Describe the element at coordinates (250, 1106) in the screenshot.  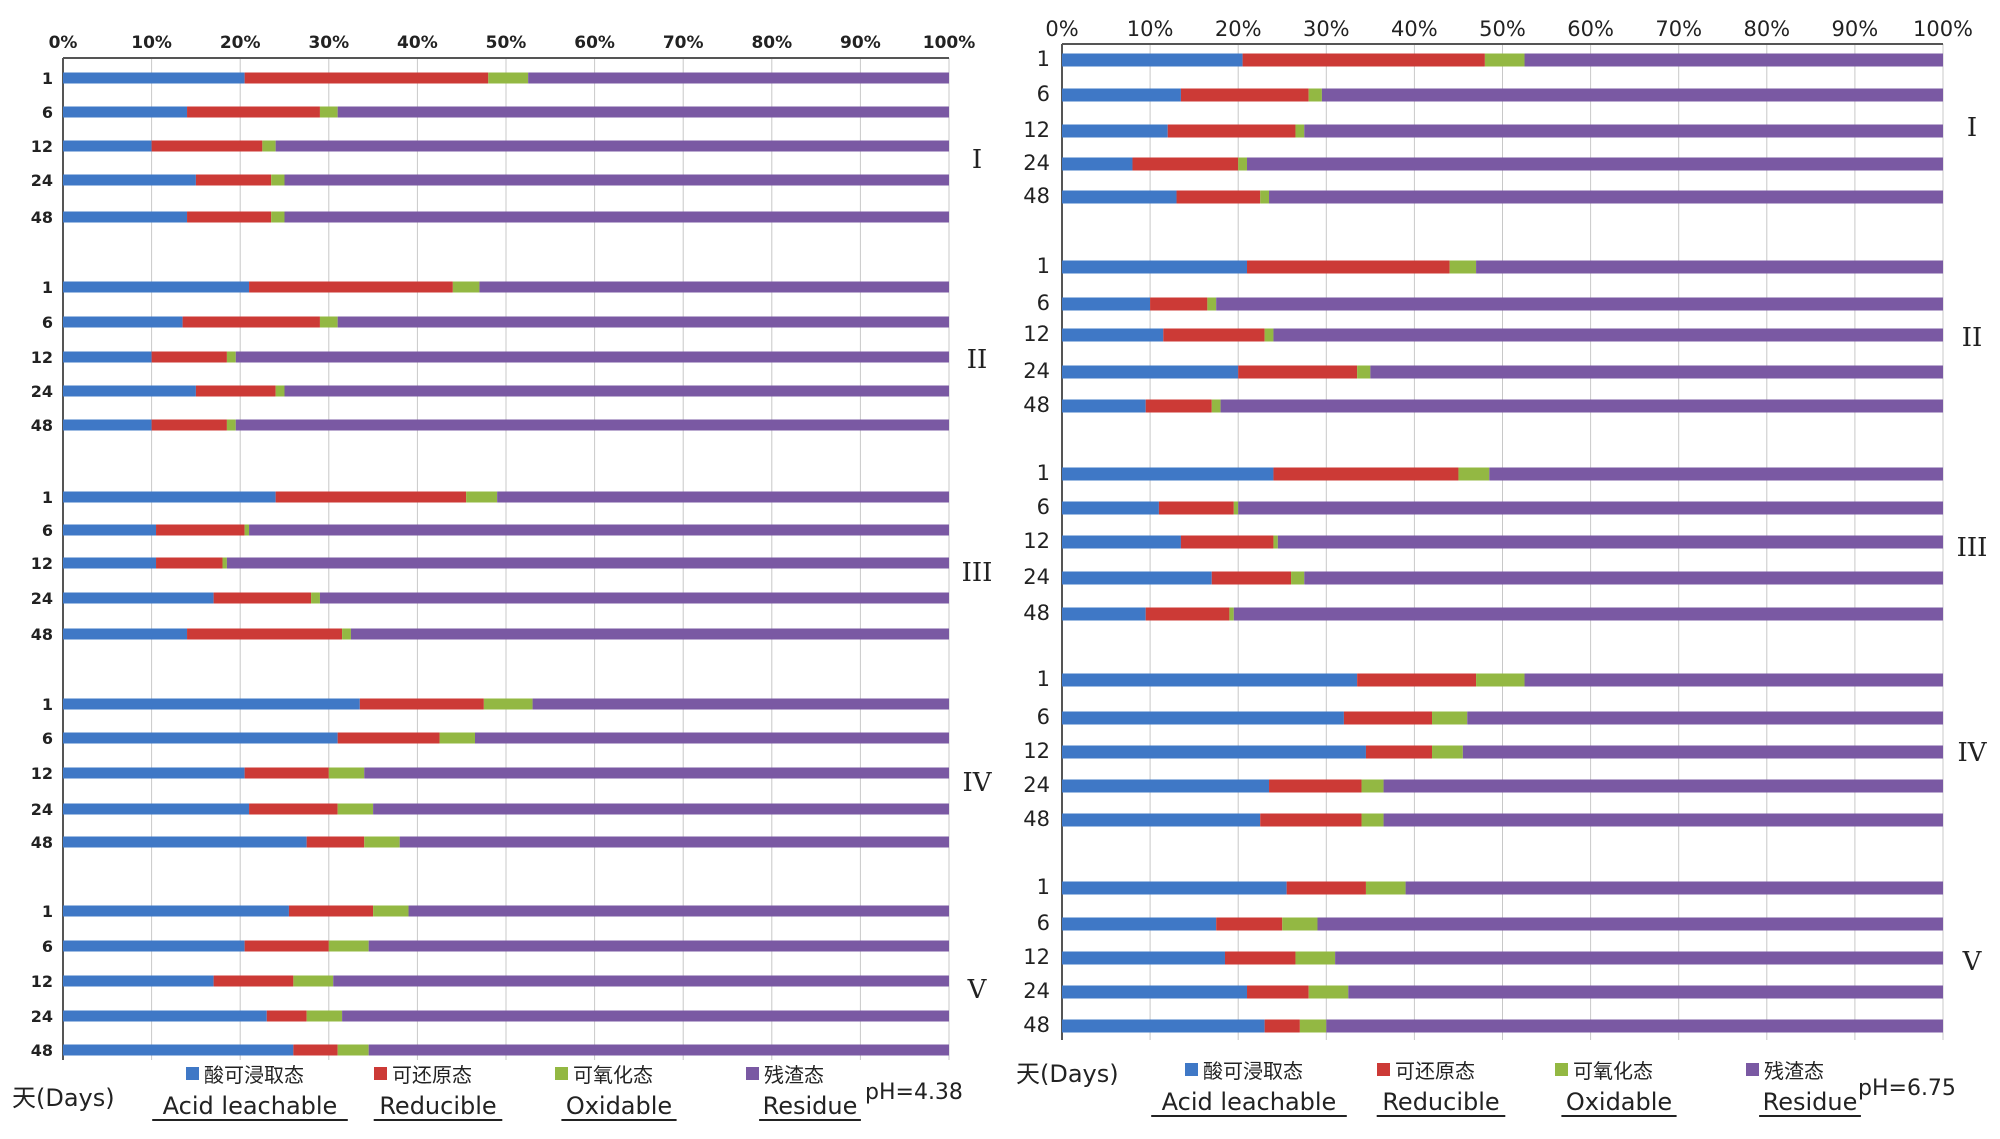
I see `legend-label-en: Acid leachable` at that location.